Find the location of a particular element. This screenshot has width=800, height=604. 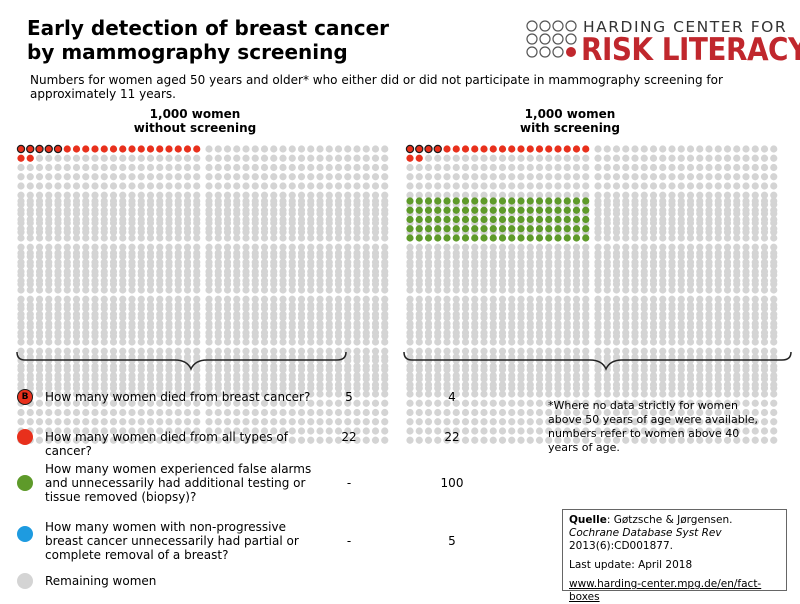

source-link: www.harding-center.mpg.de/en/fact-boxes is located at coordinates (665, 590).